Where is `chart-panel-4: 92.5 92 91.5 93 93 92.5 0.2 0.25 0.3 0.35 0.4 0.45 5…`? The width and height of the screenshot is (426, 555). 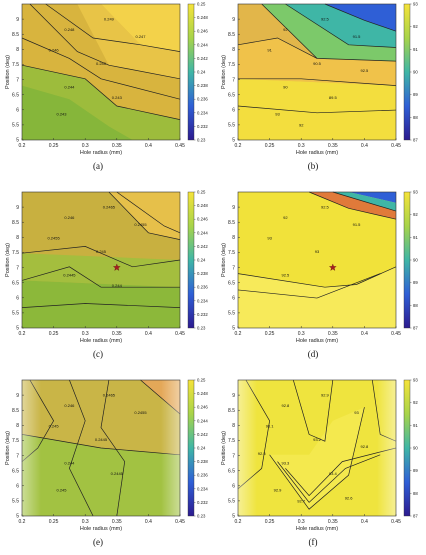 chart-panel-4: 92.5 92 91.5 93 93 92.5 0.2 0.25 0.3 0.35 0.4 0.45 5… is located at coordinates (319, 267).